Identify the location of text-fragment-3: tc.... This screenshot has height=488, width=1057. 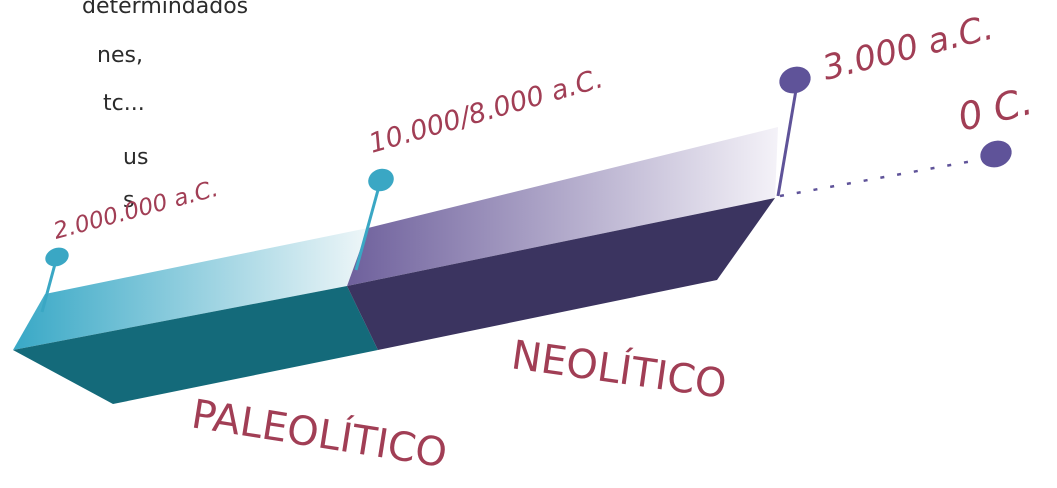
(124, 103).